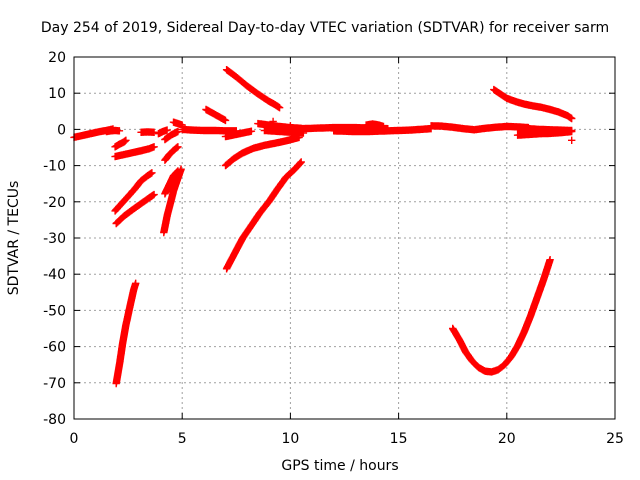 The image size is (640, 480). Describe the element at coordinates (54, 348) in the screenshot. I see `y-tick-label: -60` at that location.